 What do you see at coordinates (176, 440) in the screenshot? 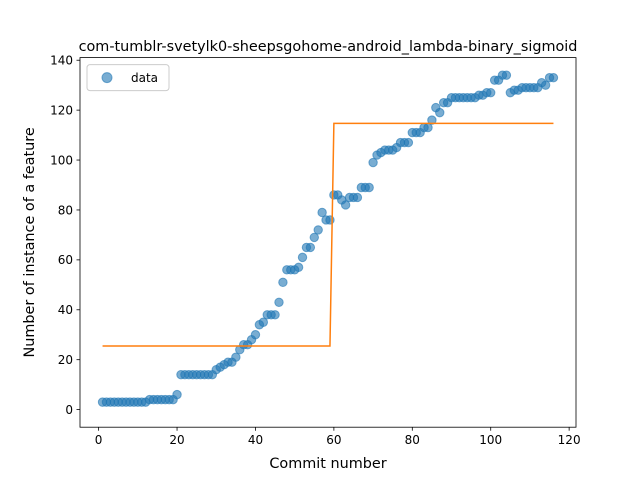
I see `x-tick-label: 20` at bounding box center [176, 440].